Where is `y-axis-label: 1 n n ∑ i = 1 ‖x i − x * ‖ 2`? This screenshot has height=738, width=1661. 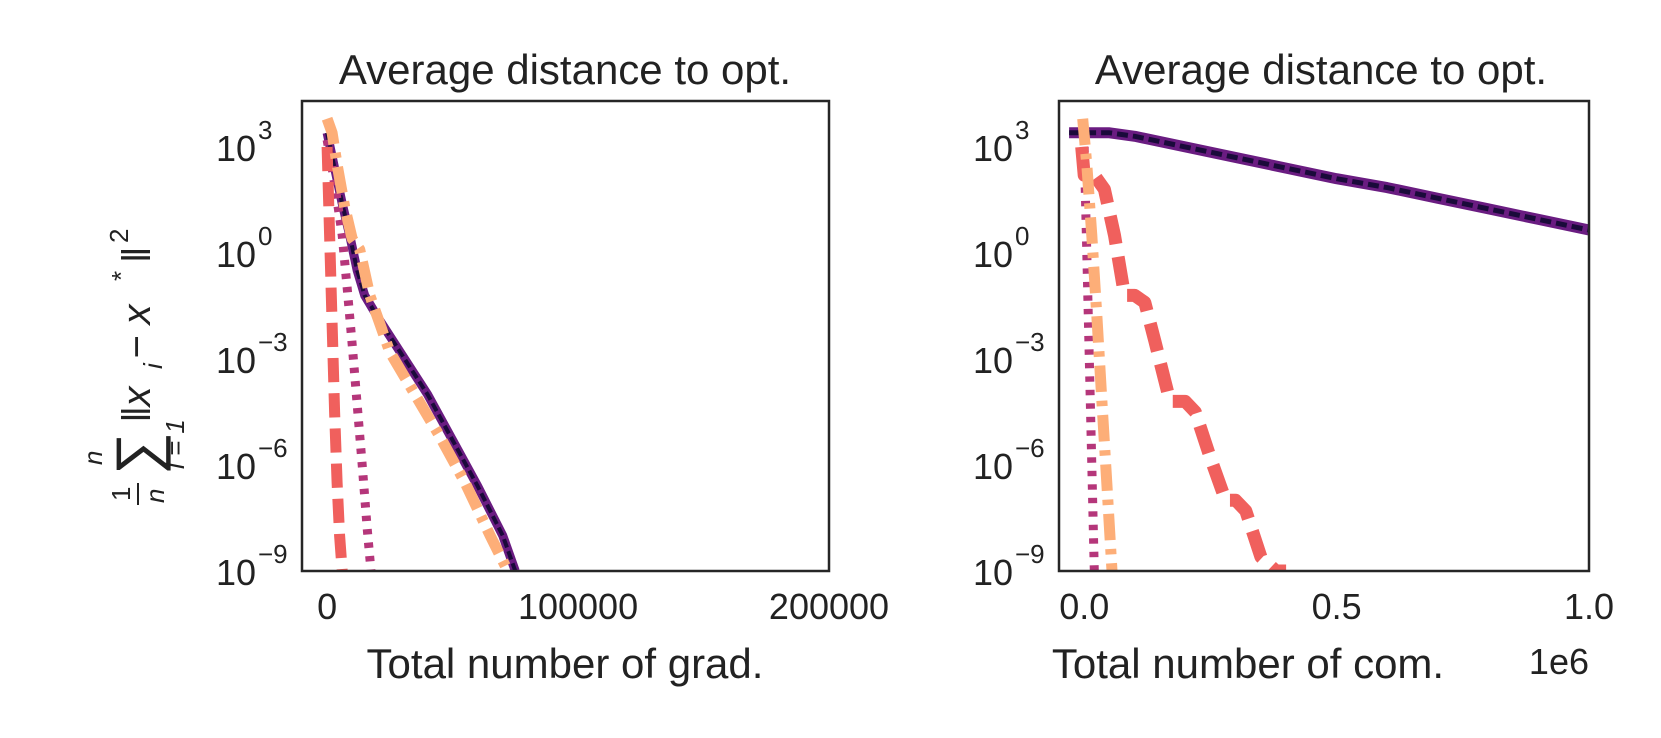 y-axis-label: 1 n n ∑ i = 1 ‖x i − x * ‖ 2 is located at coordinates (134, 367).